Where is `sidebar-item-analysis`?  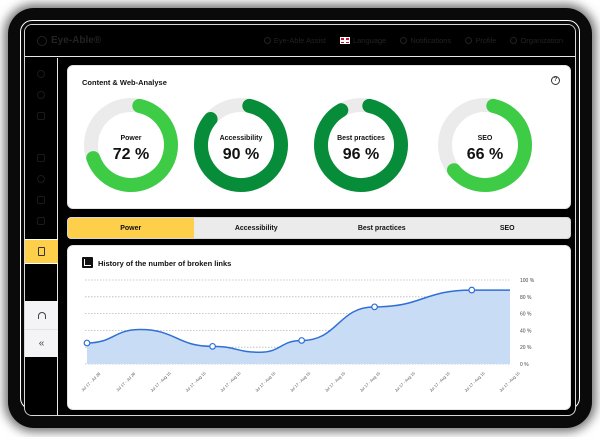
sidebar-item-analysis is located at coordinates (41, 251).